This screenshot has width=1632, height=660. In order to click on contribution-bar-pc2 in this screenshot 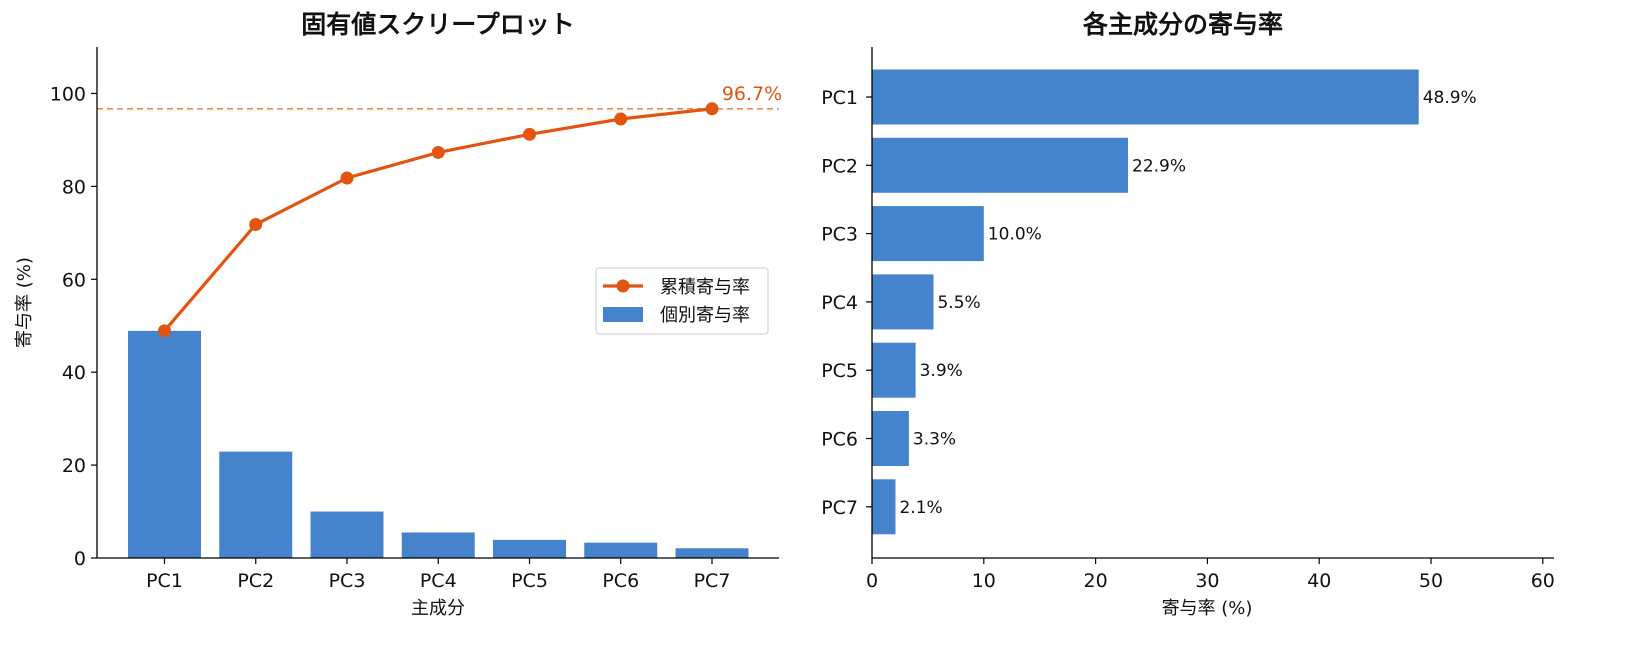, I will do `click(1000, 165)`.